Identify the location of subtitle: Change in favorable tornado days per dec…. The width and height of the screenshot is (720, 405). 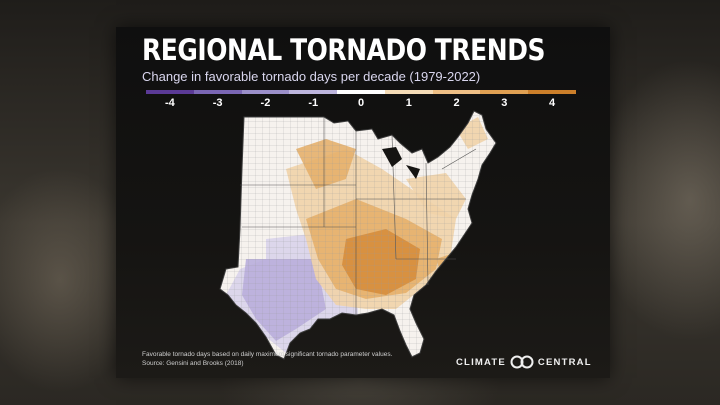
(311, 76).